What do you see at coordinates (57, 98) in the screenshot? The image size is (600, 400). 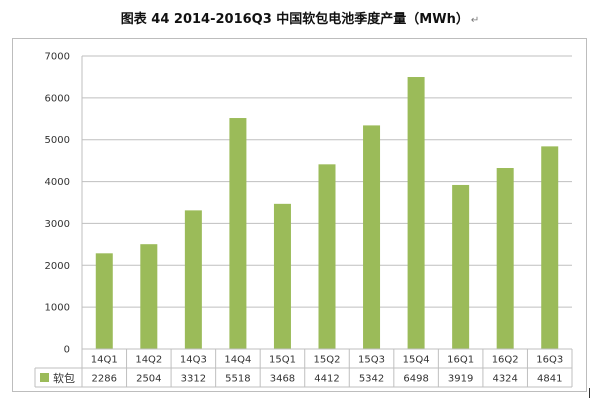 I see `y-tick-label: 6000` at bounding box center [57, 98].